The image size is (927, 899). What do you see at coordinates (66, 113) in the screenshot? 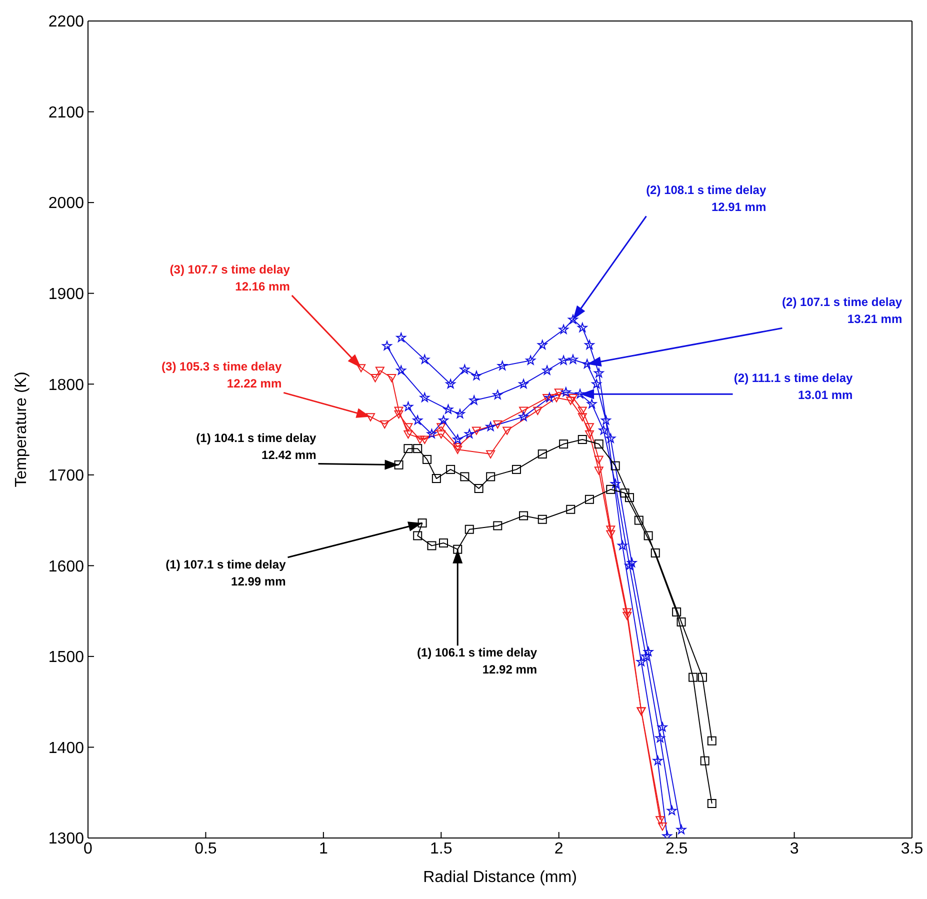
I see `y-tick-label: 2100` at bounding box center [66, 113].